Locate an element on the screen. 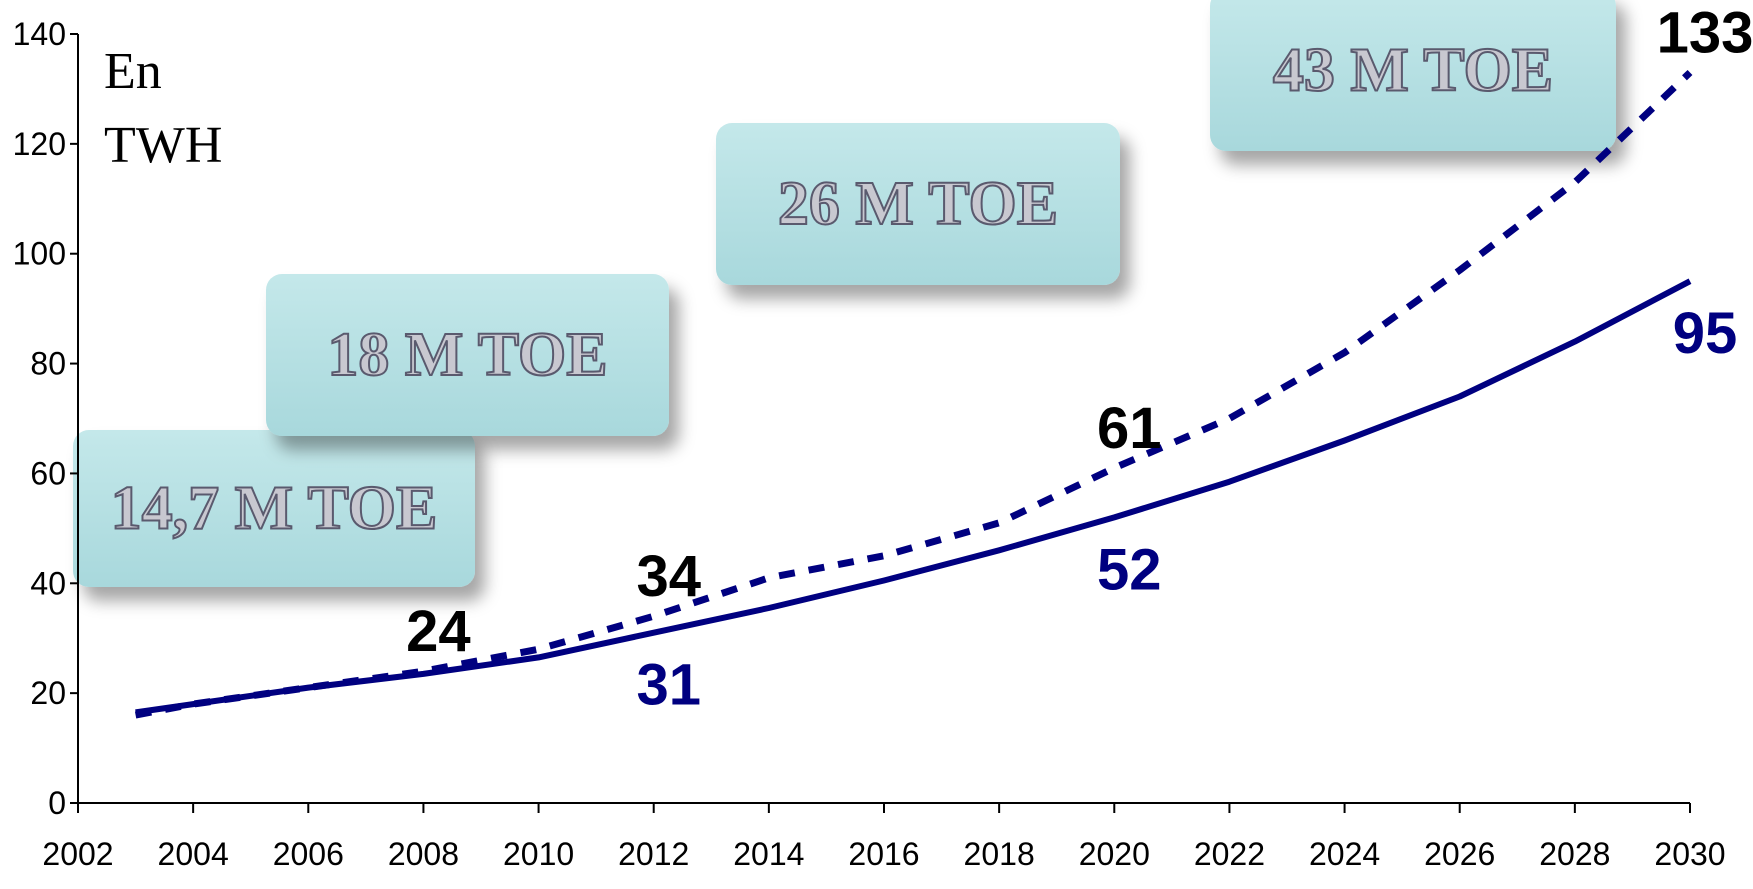 This screenshot has width=1753, height=889. annotation-text: 26 M TOE is located at coordinates (918, 204).